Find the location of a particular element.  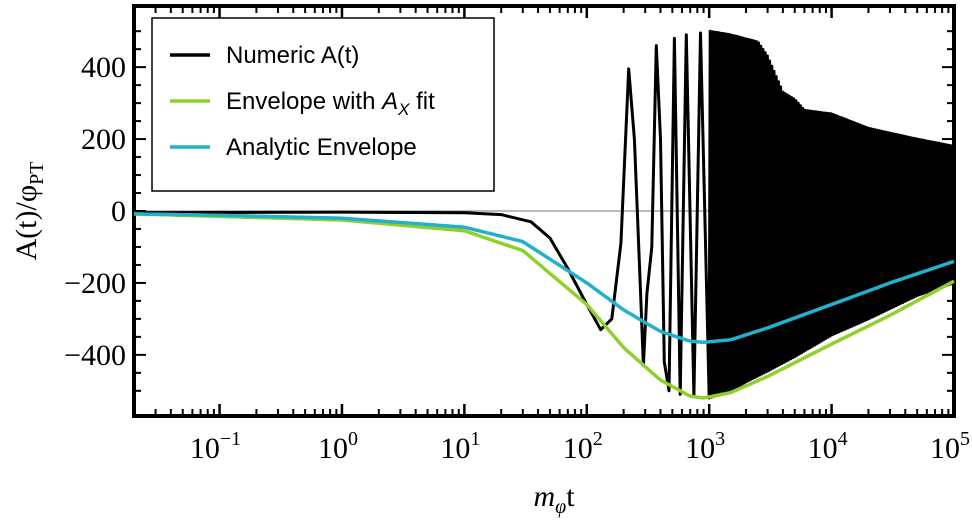

x-axis-label: mφt is located at coordinates (554, 499).